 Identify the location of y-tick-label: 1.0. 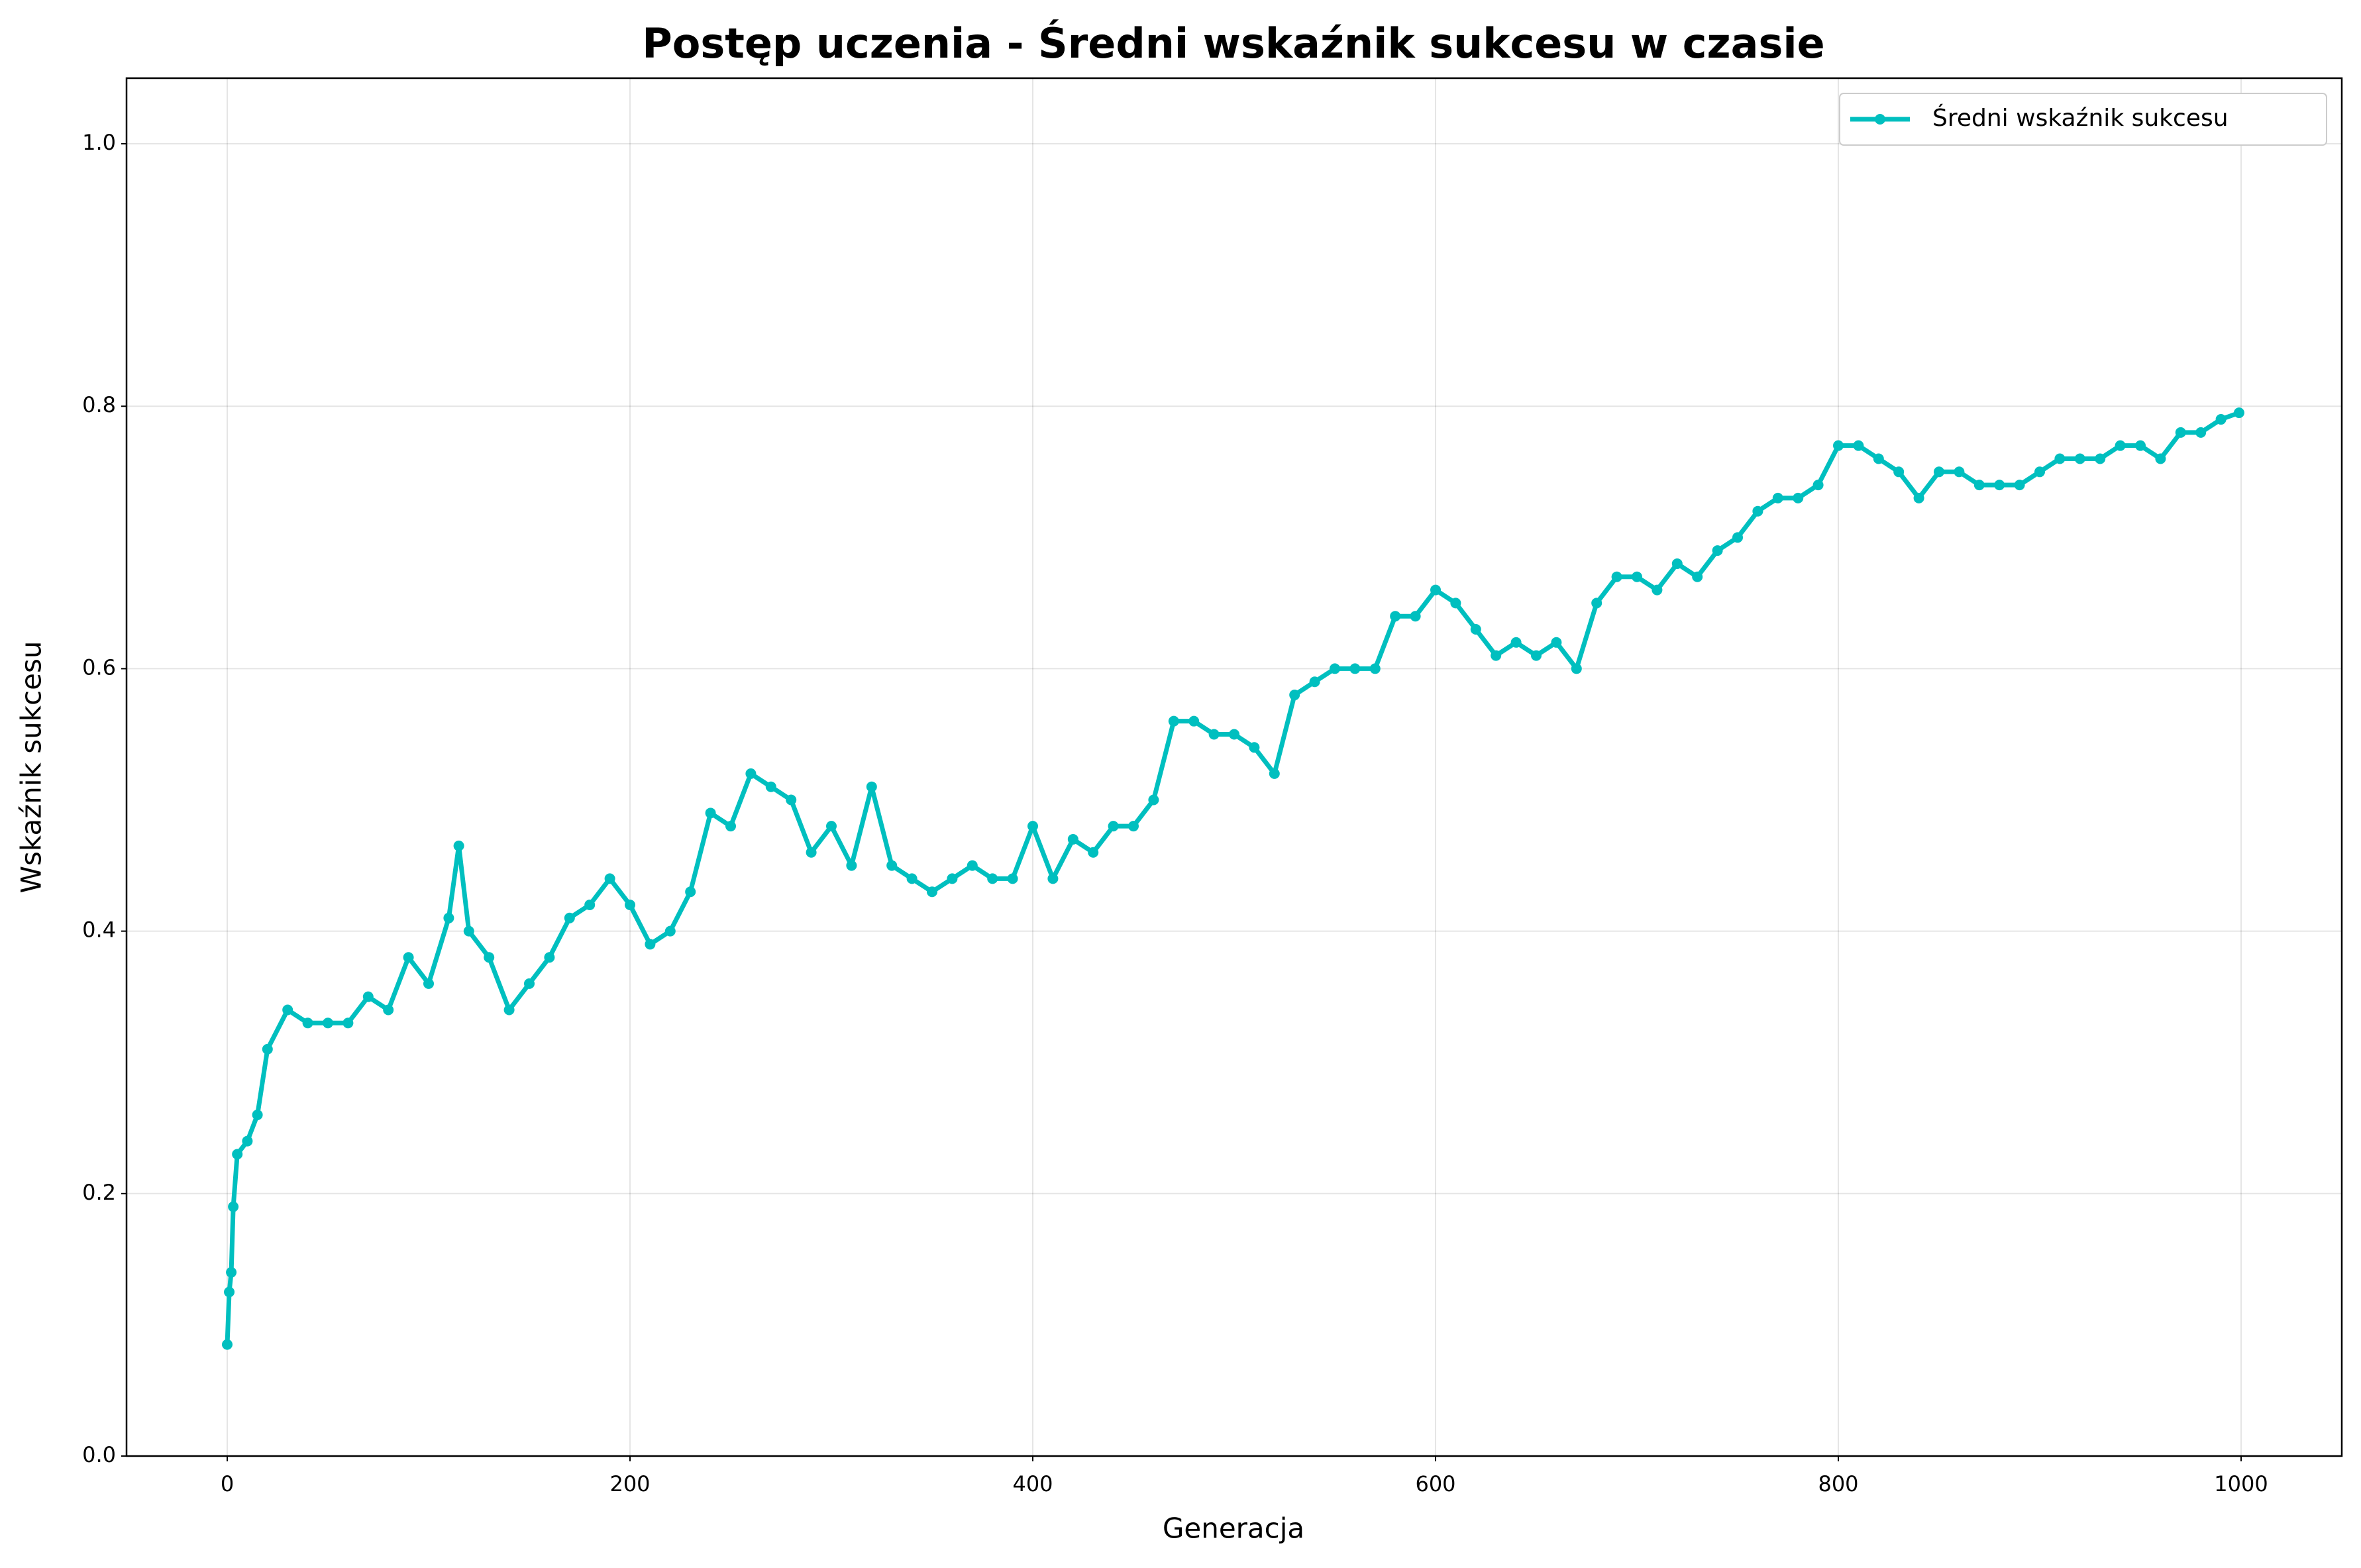
(99, 142).